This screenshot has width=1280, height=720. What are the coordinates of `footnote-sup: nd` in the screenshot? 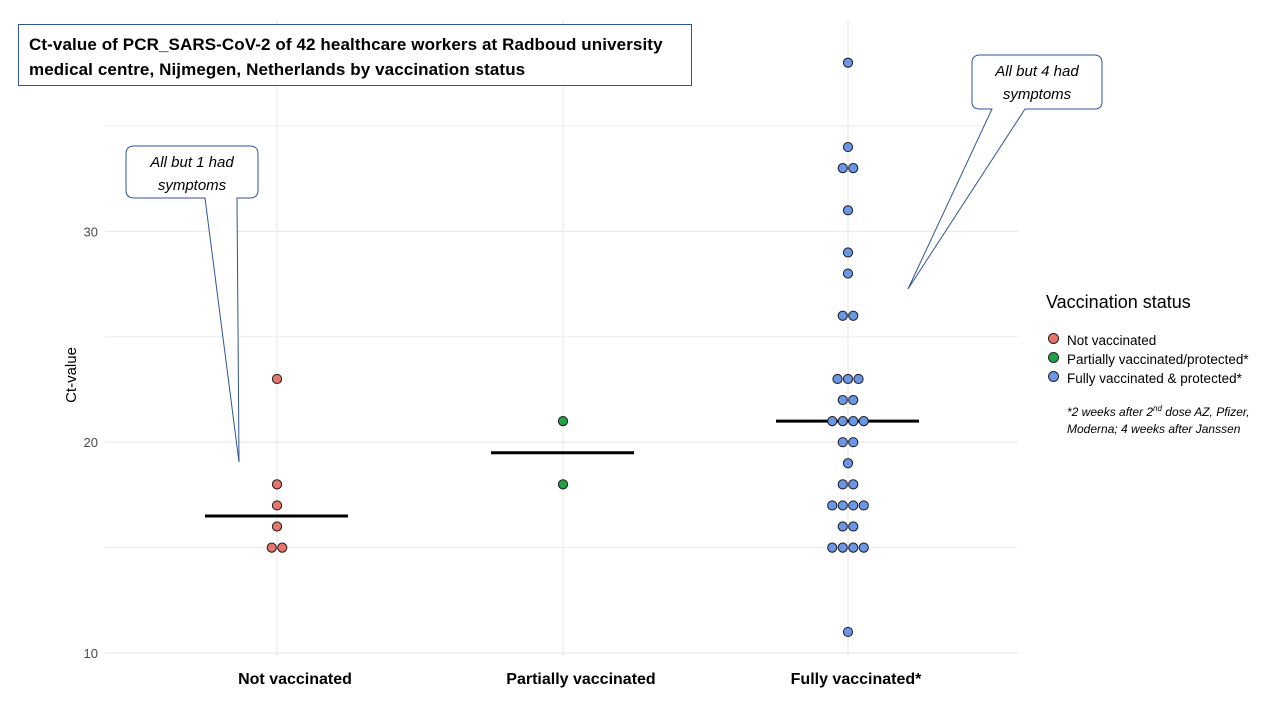 It's located at (1157, 408).